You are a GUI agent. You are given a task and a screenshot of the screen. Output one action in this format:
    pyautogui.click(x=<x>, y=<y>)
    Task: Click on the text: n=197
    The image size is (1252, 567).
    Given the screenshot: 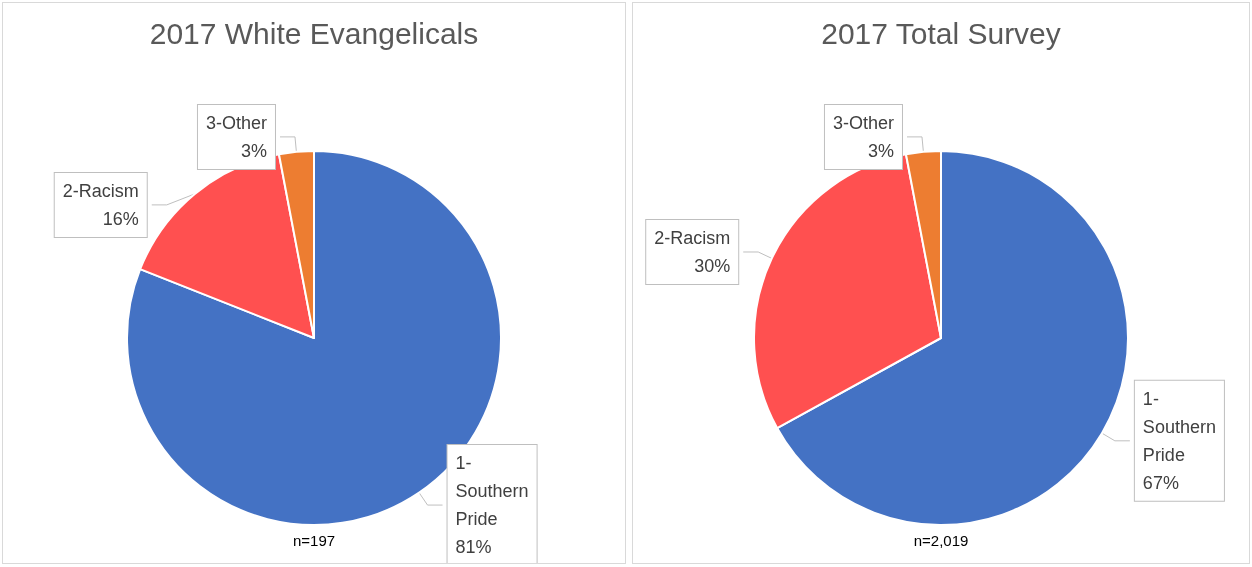 What is the action you would take?
    pyautogui.click(x=314, y=540)
    